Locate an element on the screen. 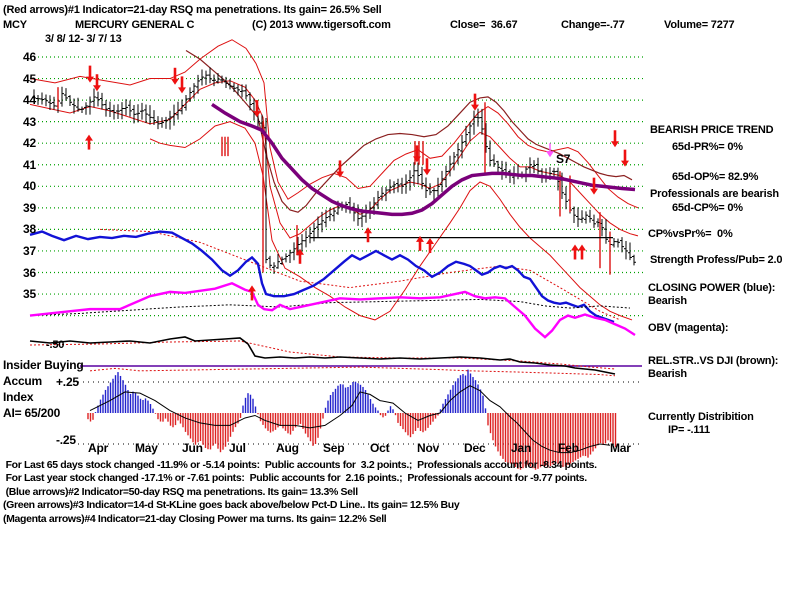  s7-annotation: S7 is located at coordinates (563, 159).